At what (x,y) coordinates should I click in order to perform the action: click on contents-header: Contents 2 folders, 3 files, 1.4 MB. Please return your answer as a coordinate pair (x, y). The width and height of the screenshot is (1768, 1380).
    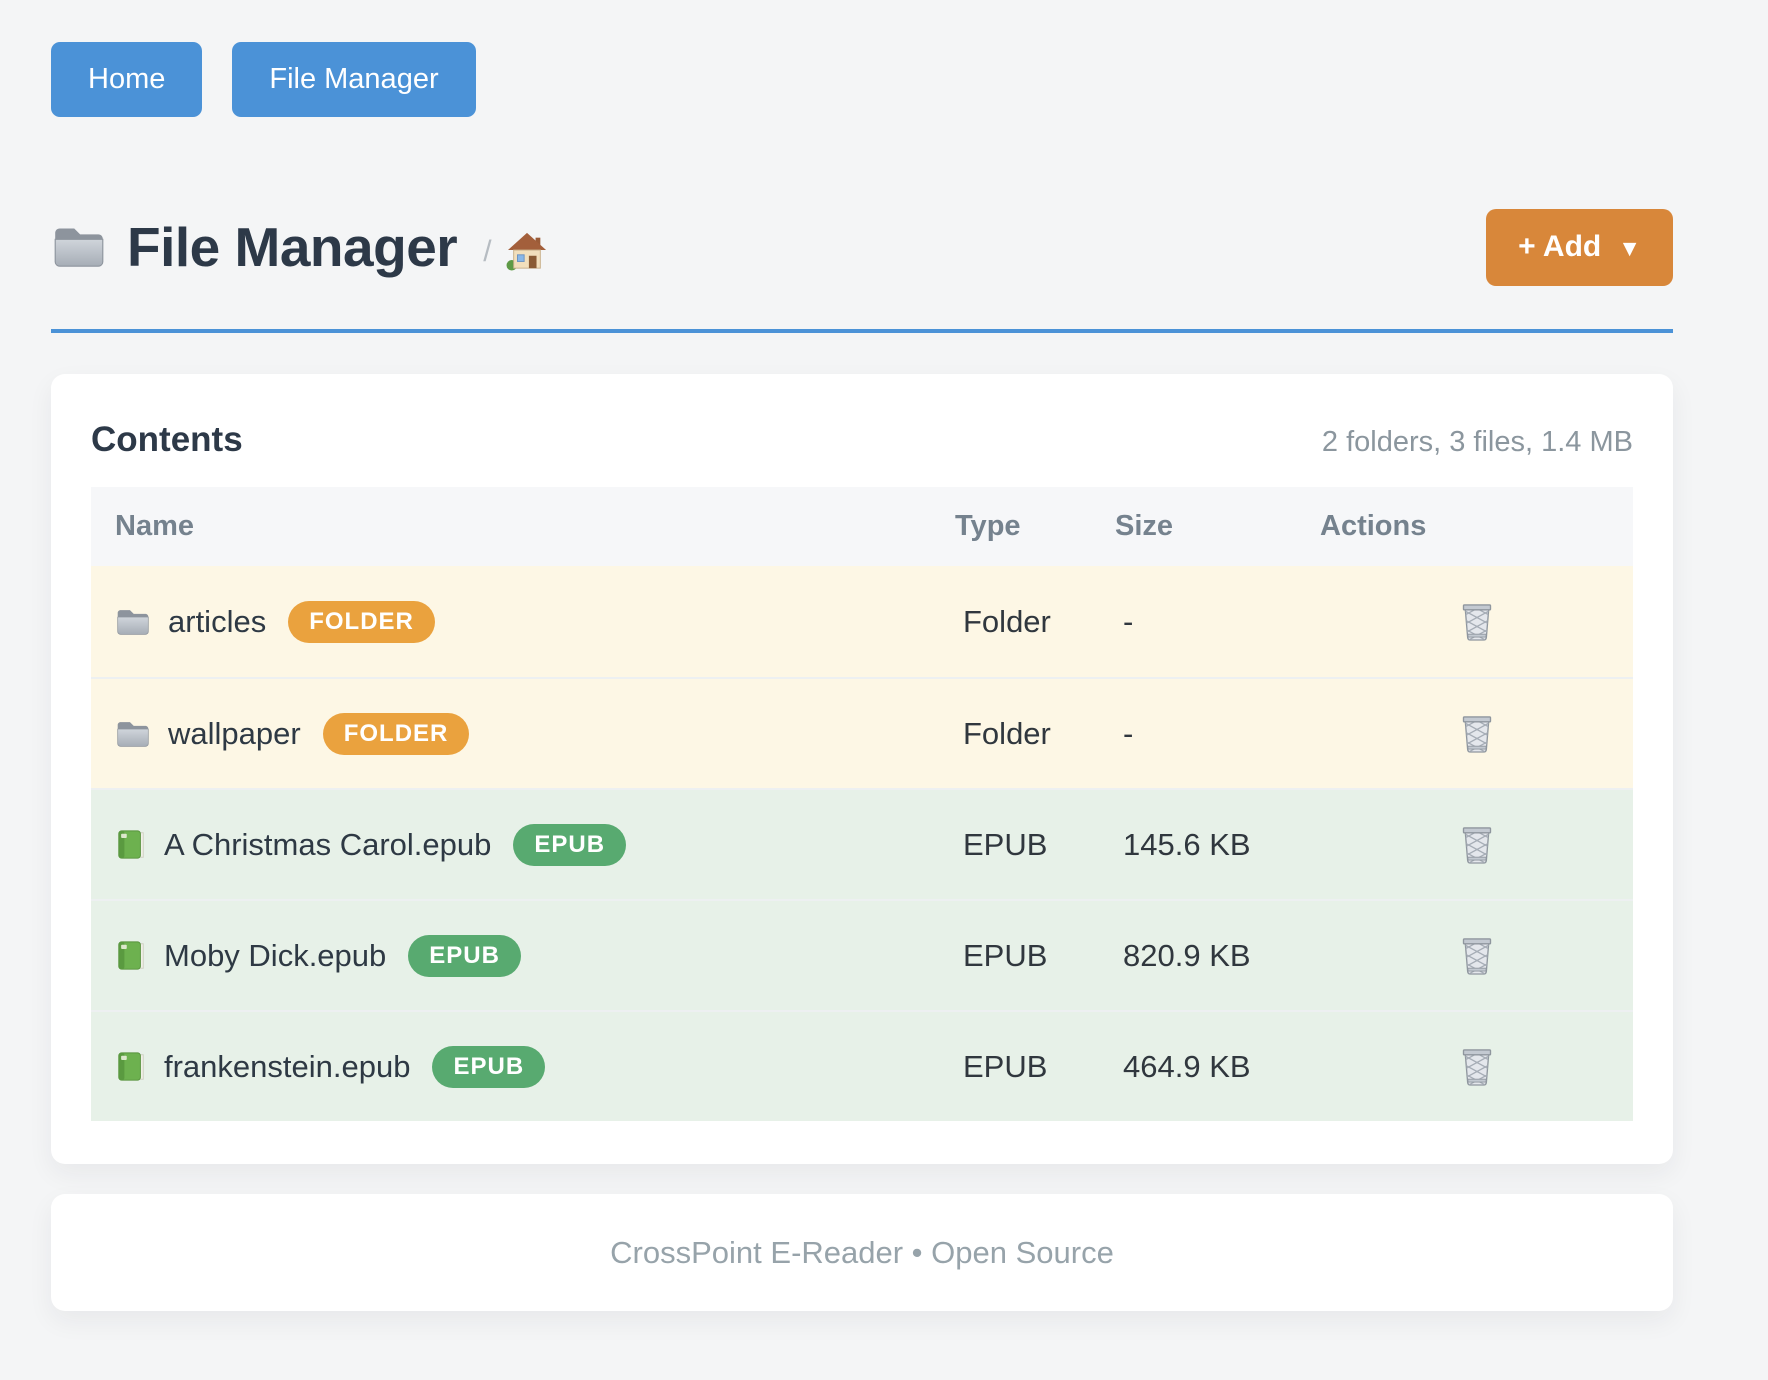
    Looking at the image, I should click on (862, 440).